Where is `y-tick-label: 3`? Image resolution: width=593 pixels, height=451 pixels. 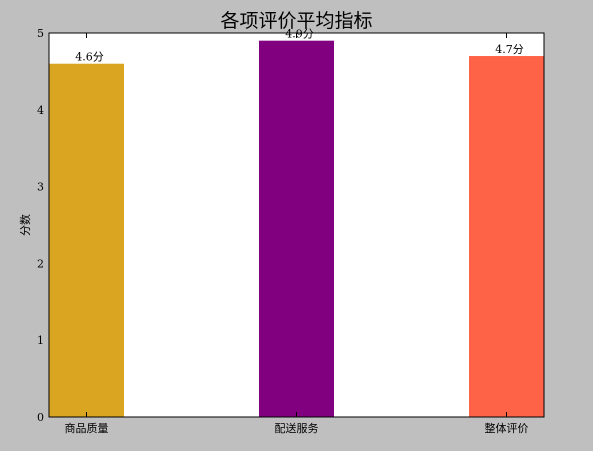
y-tick-label: 3 is located at coordinates (40, 187).